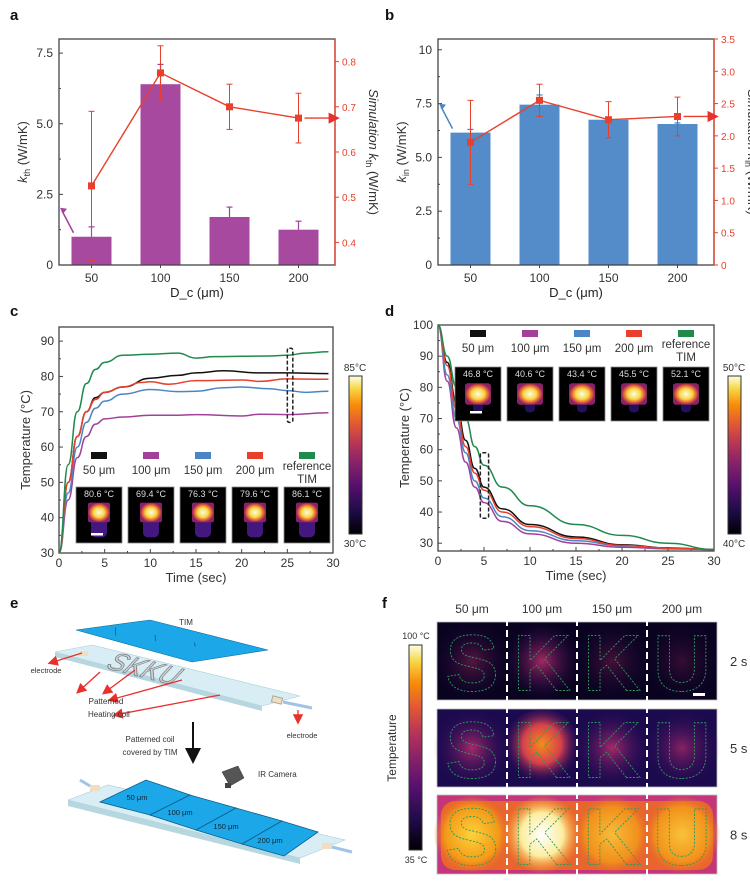 The height and width of the screenshot is (885, 750). What do you see at coordinates (734, 368) in the screenshot?
I see `colorbar-max-label: 50°C` at bounding box center [734, 368].